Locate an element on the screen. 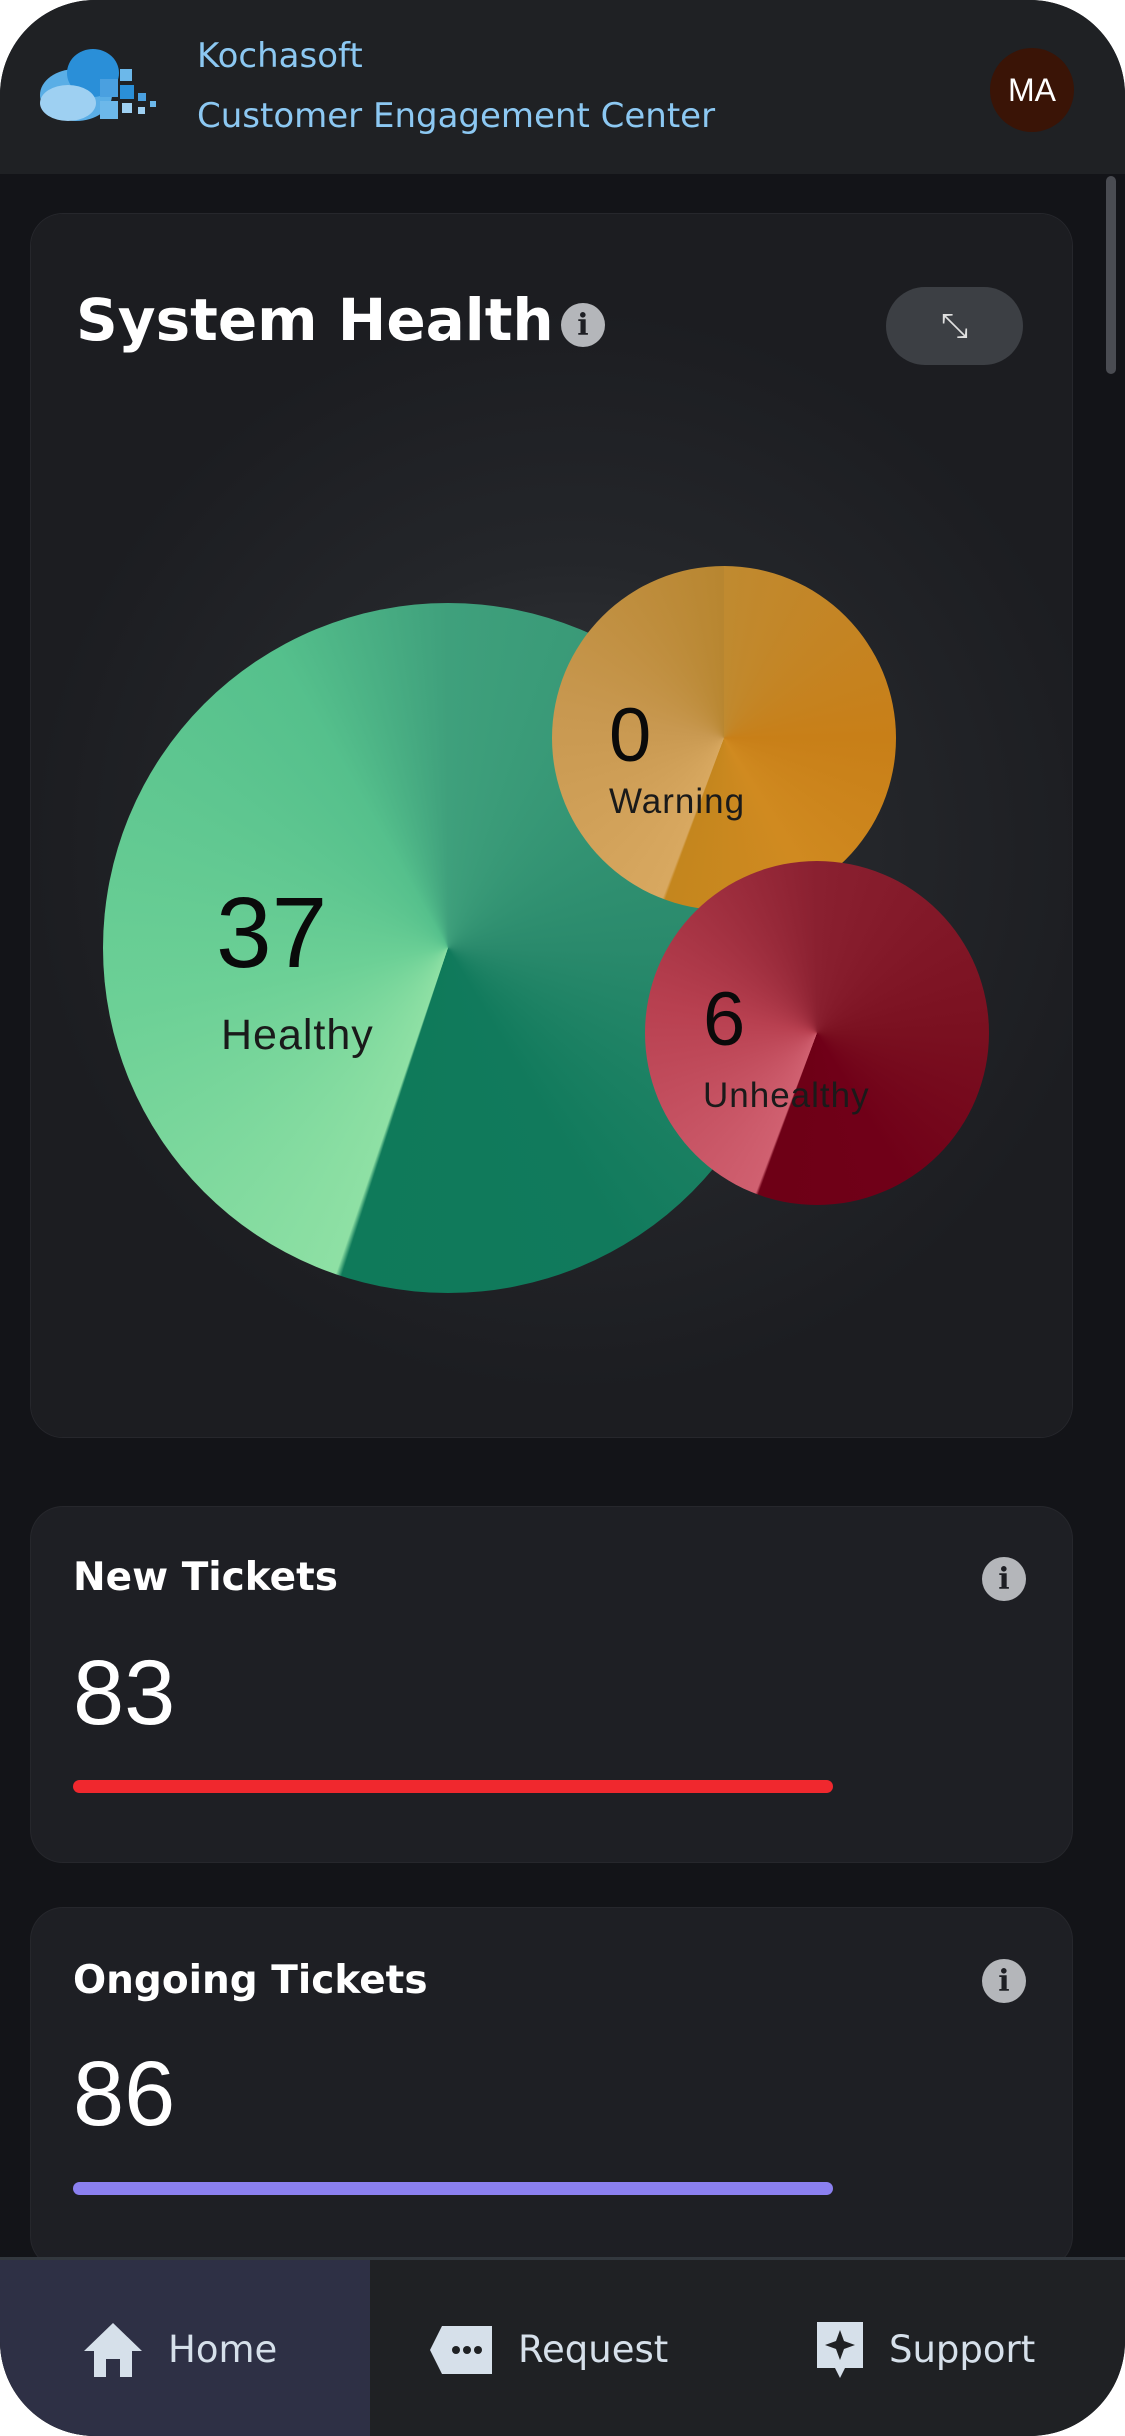 Image resolution: width=1125 pixels, height=2436 pixels. ongoing-tickets-card: Ongoing Tickets i 86 is located at coordinates (551, 2088).